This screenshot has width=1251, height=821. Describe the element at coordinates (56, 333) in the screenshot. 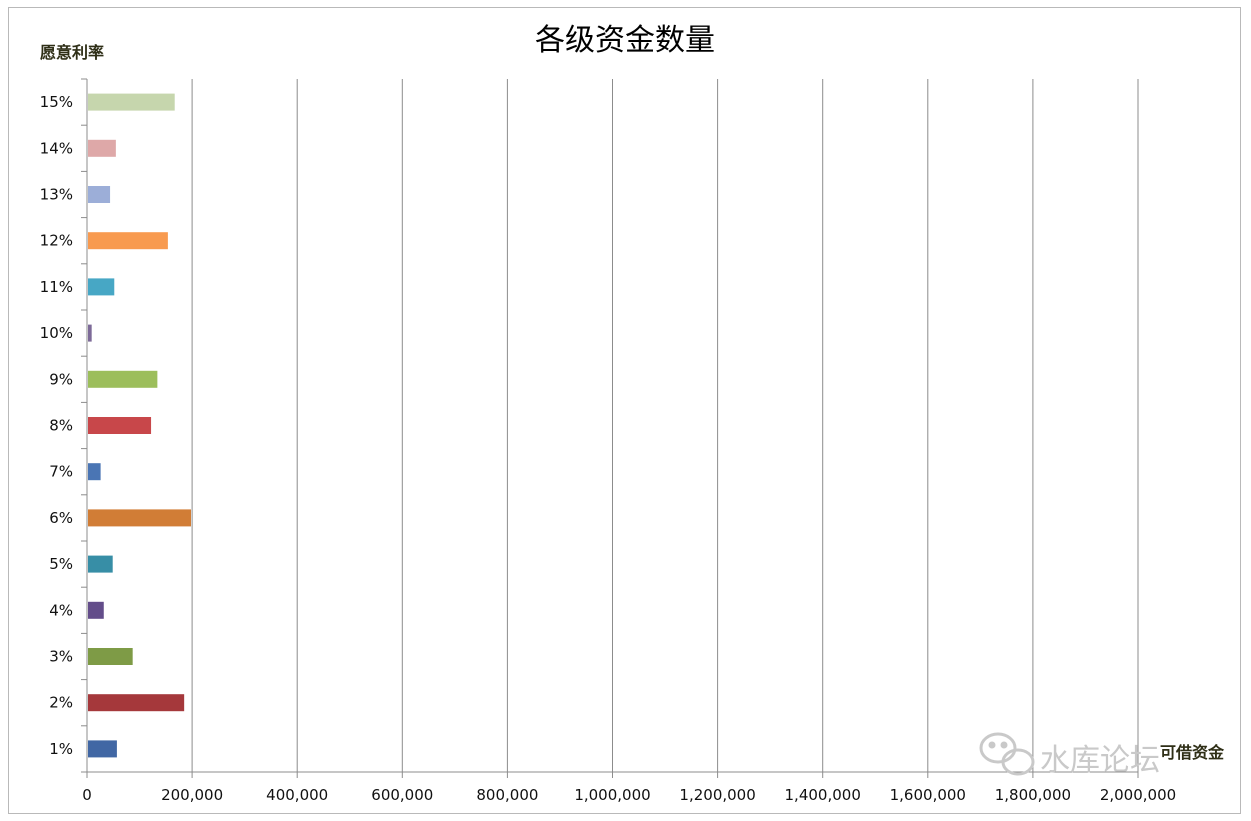

I see `y-tick-label: 10%` at that location.